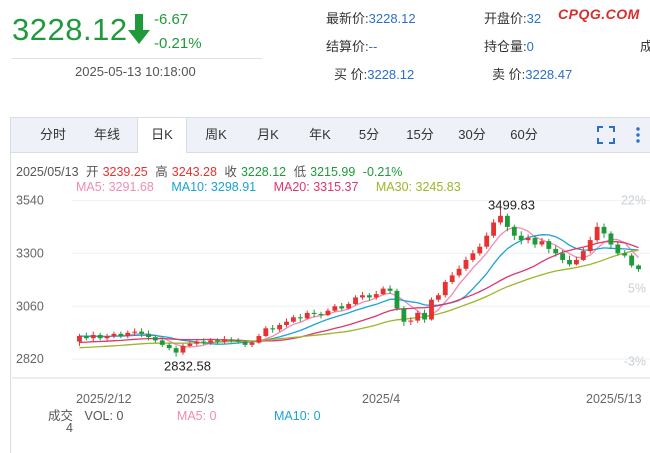 The height and width of the screenshot is (453, 650). Describe the element at coordinates (320, 134) in the screenshot. I see `tab-yearly-k: 年K` at that location.